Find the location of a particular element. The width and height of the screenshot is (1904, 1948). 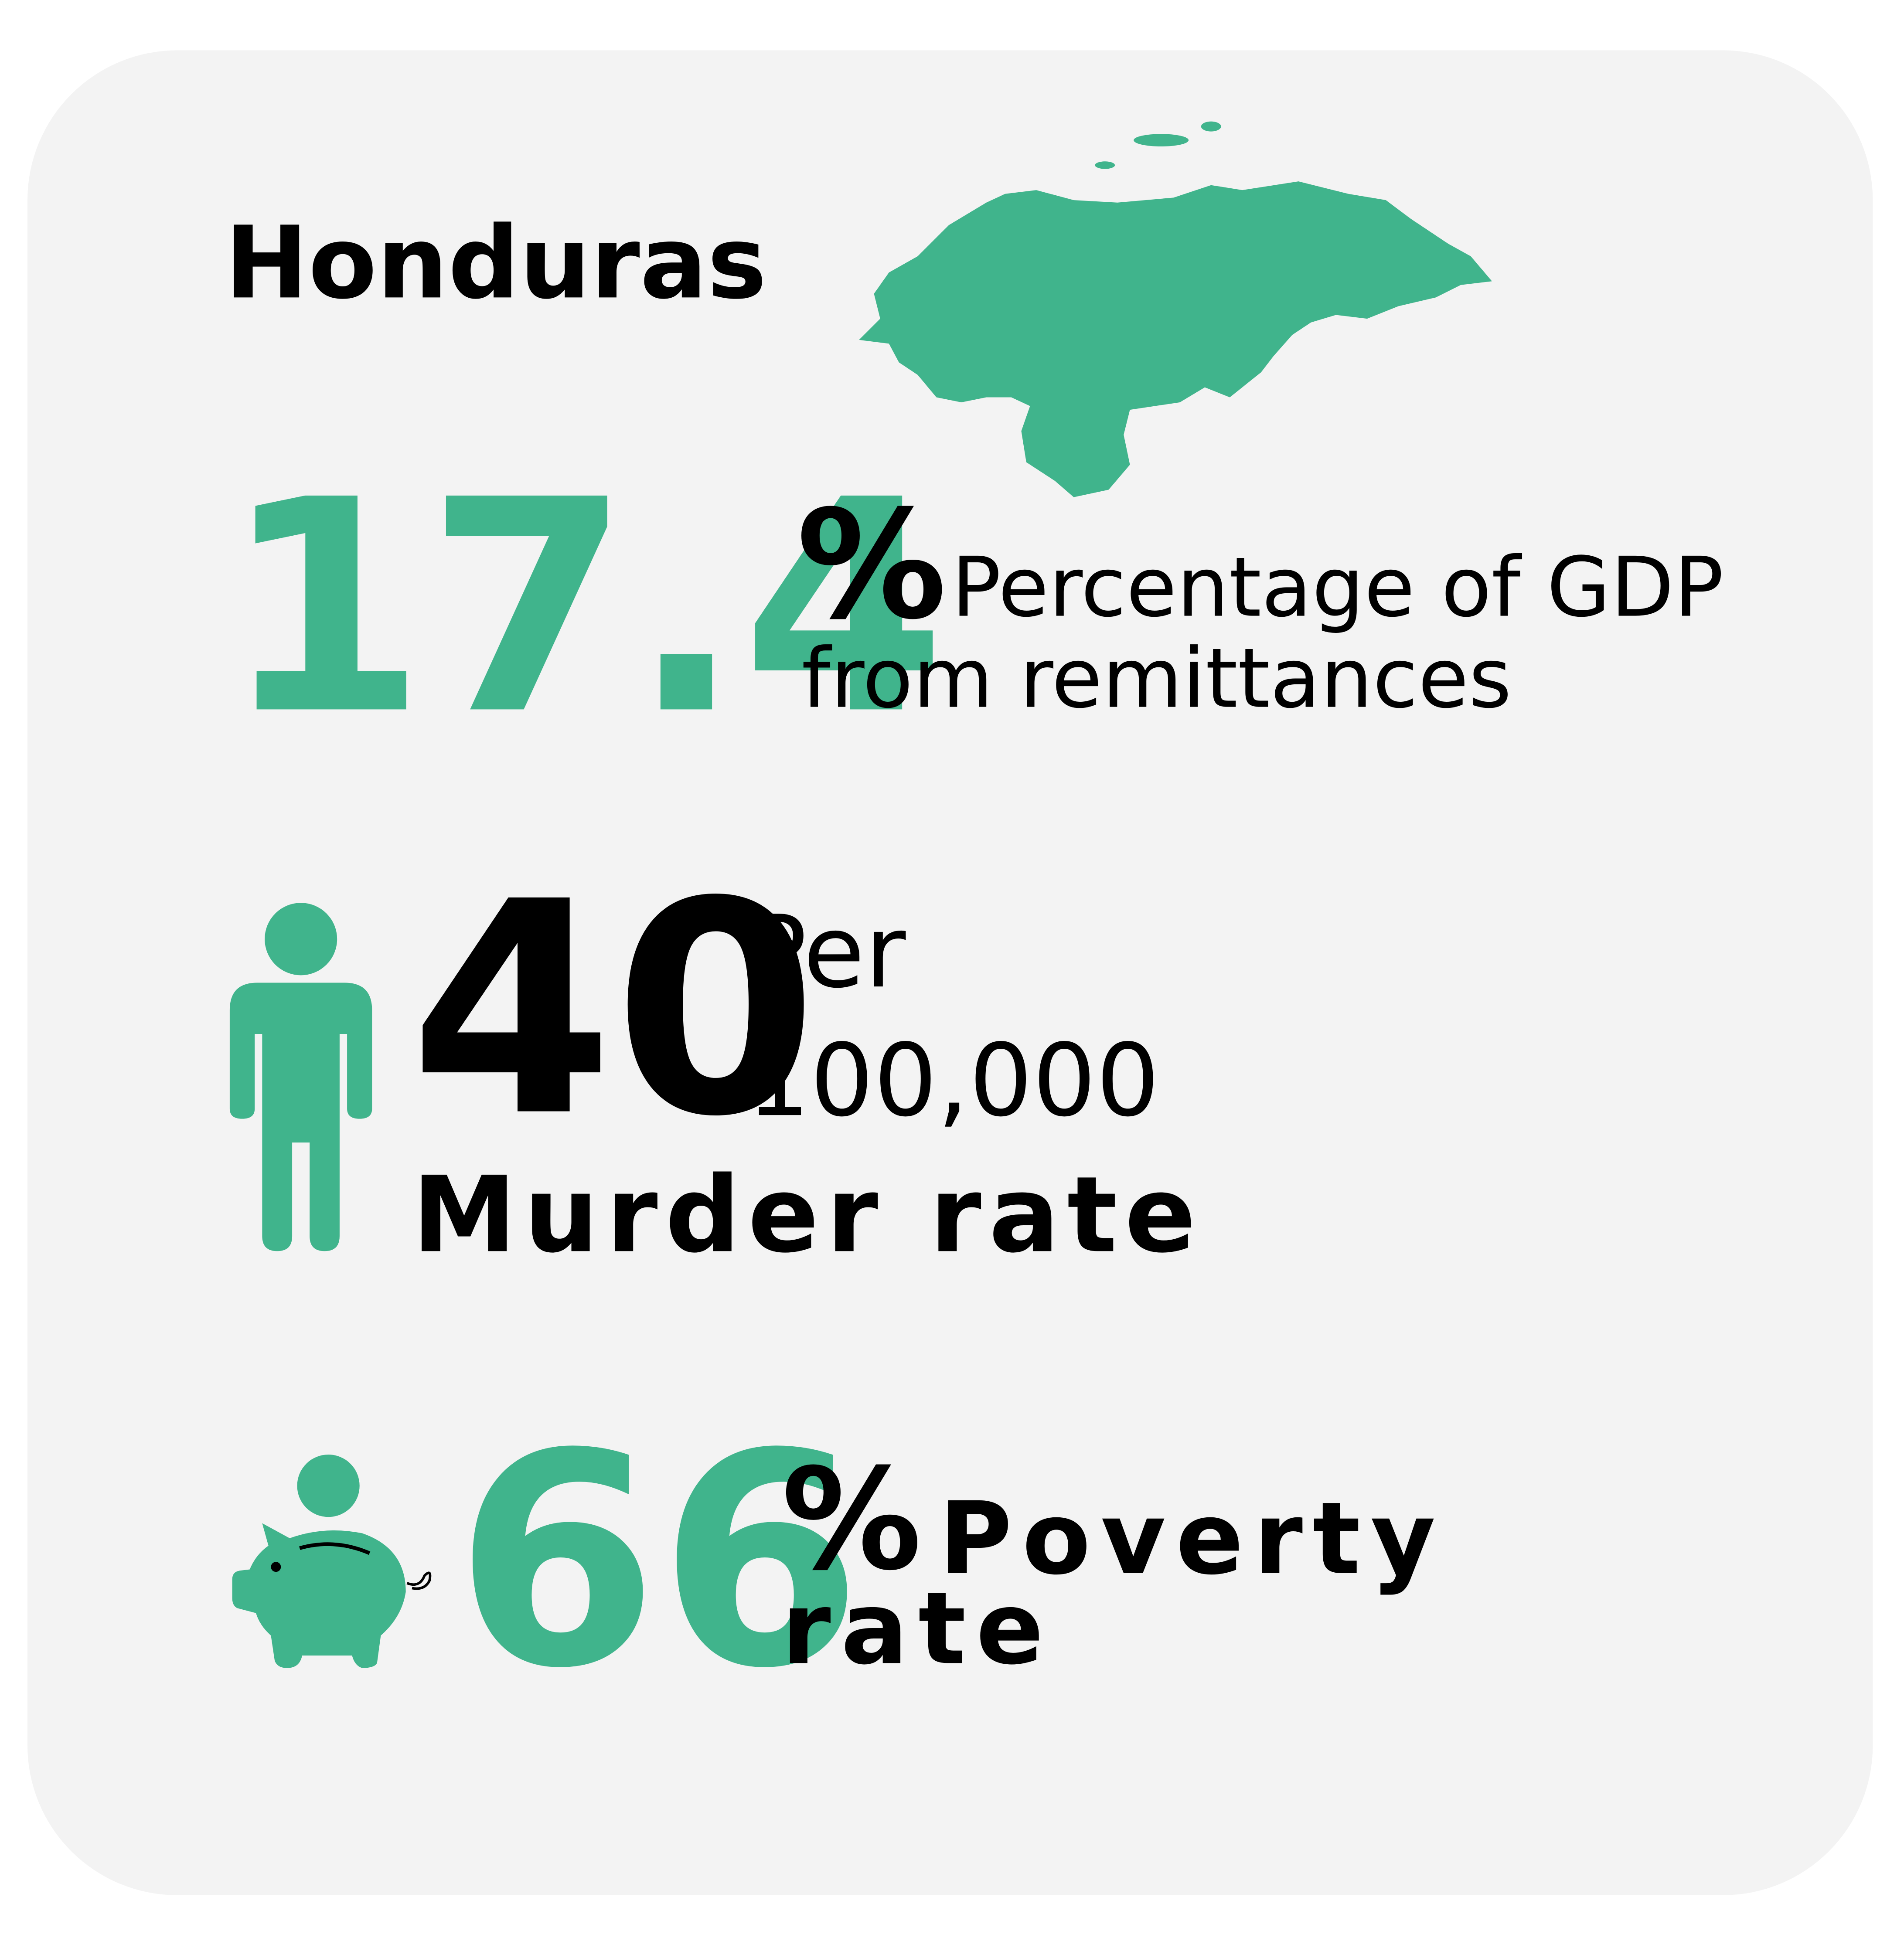

stat-label: Poverty is located at coordinates (1192, 1539).